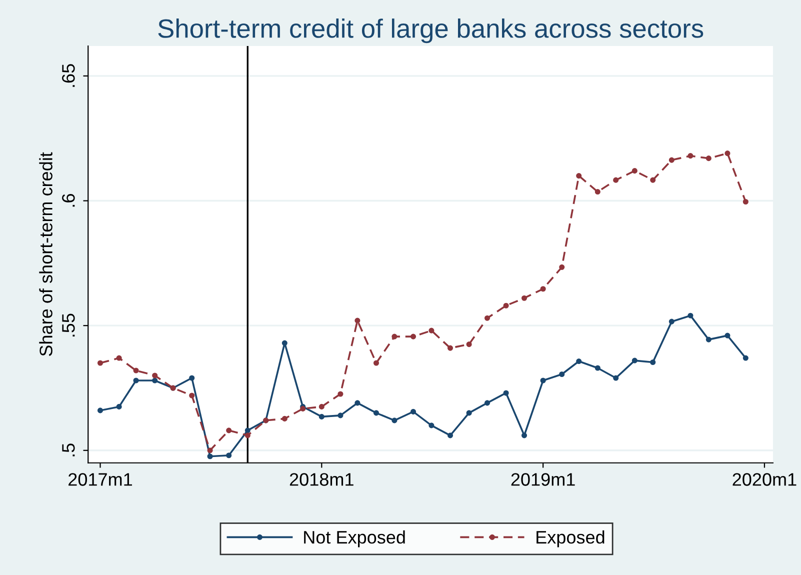 Image resolution: width=801 pixels, height=575 pixels. I want to click on y-tick-label: .6, so click(68, 200).